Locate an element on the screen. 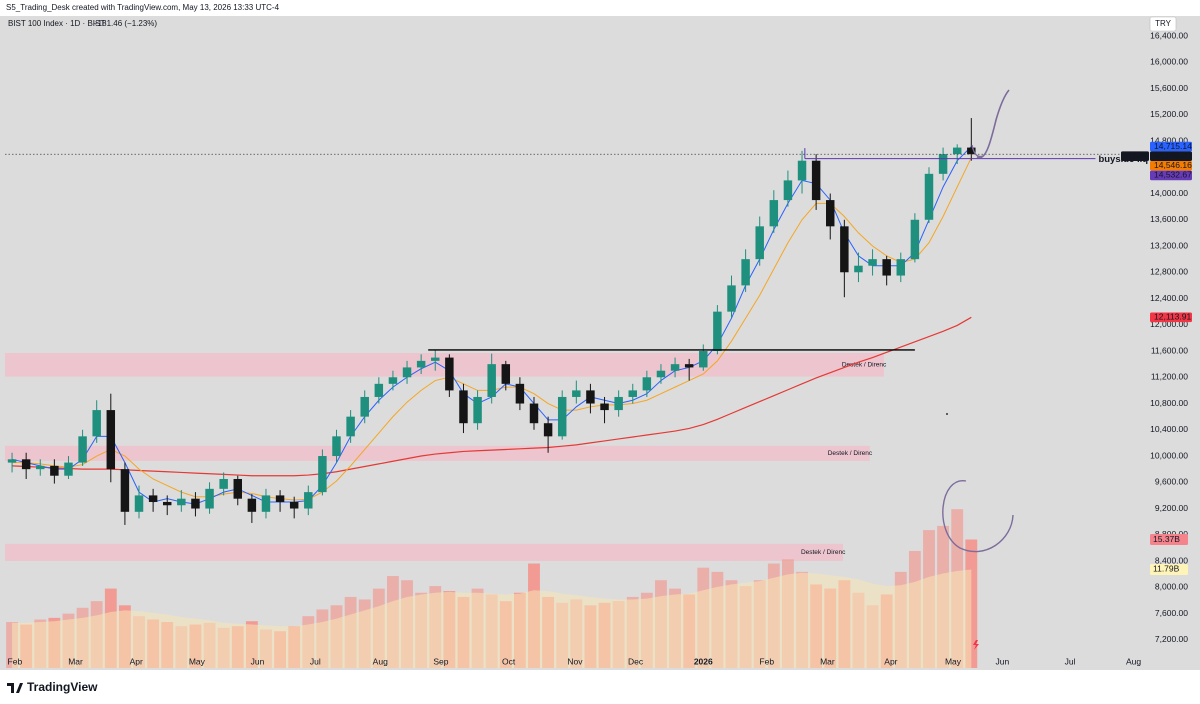  drawn-arrow is located at coordinates (993, 124).